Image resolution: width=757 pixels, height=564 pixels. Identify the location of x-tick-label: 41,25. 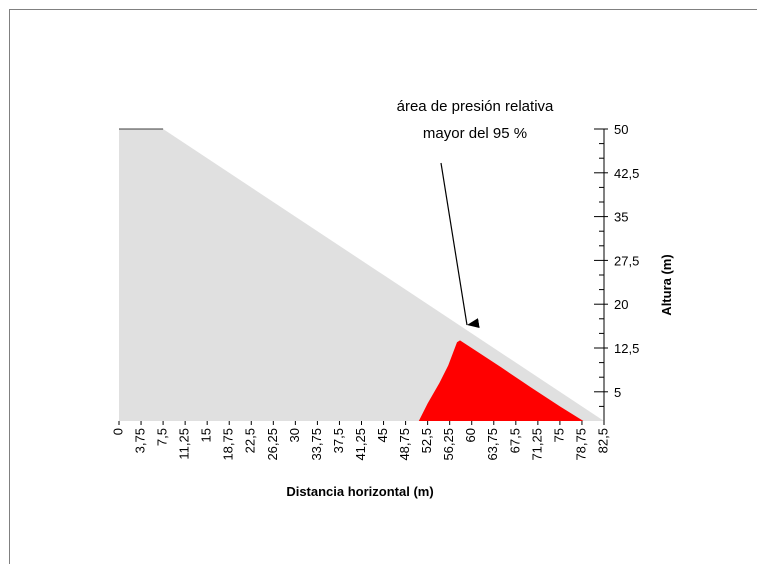
(360, 444).